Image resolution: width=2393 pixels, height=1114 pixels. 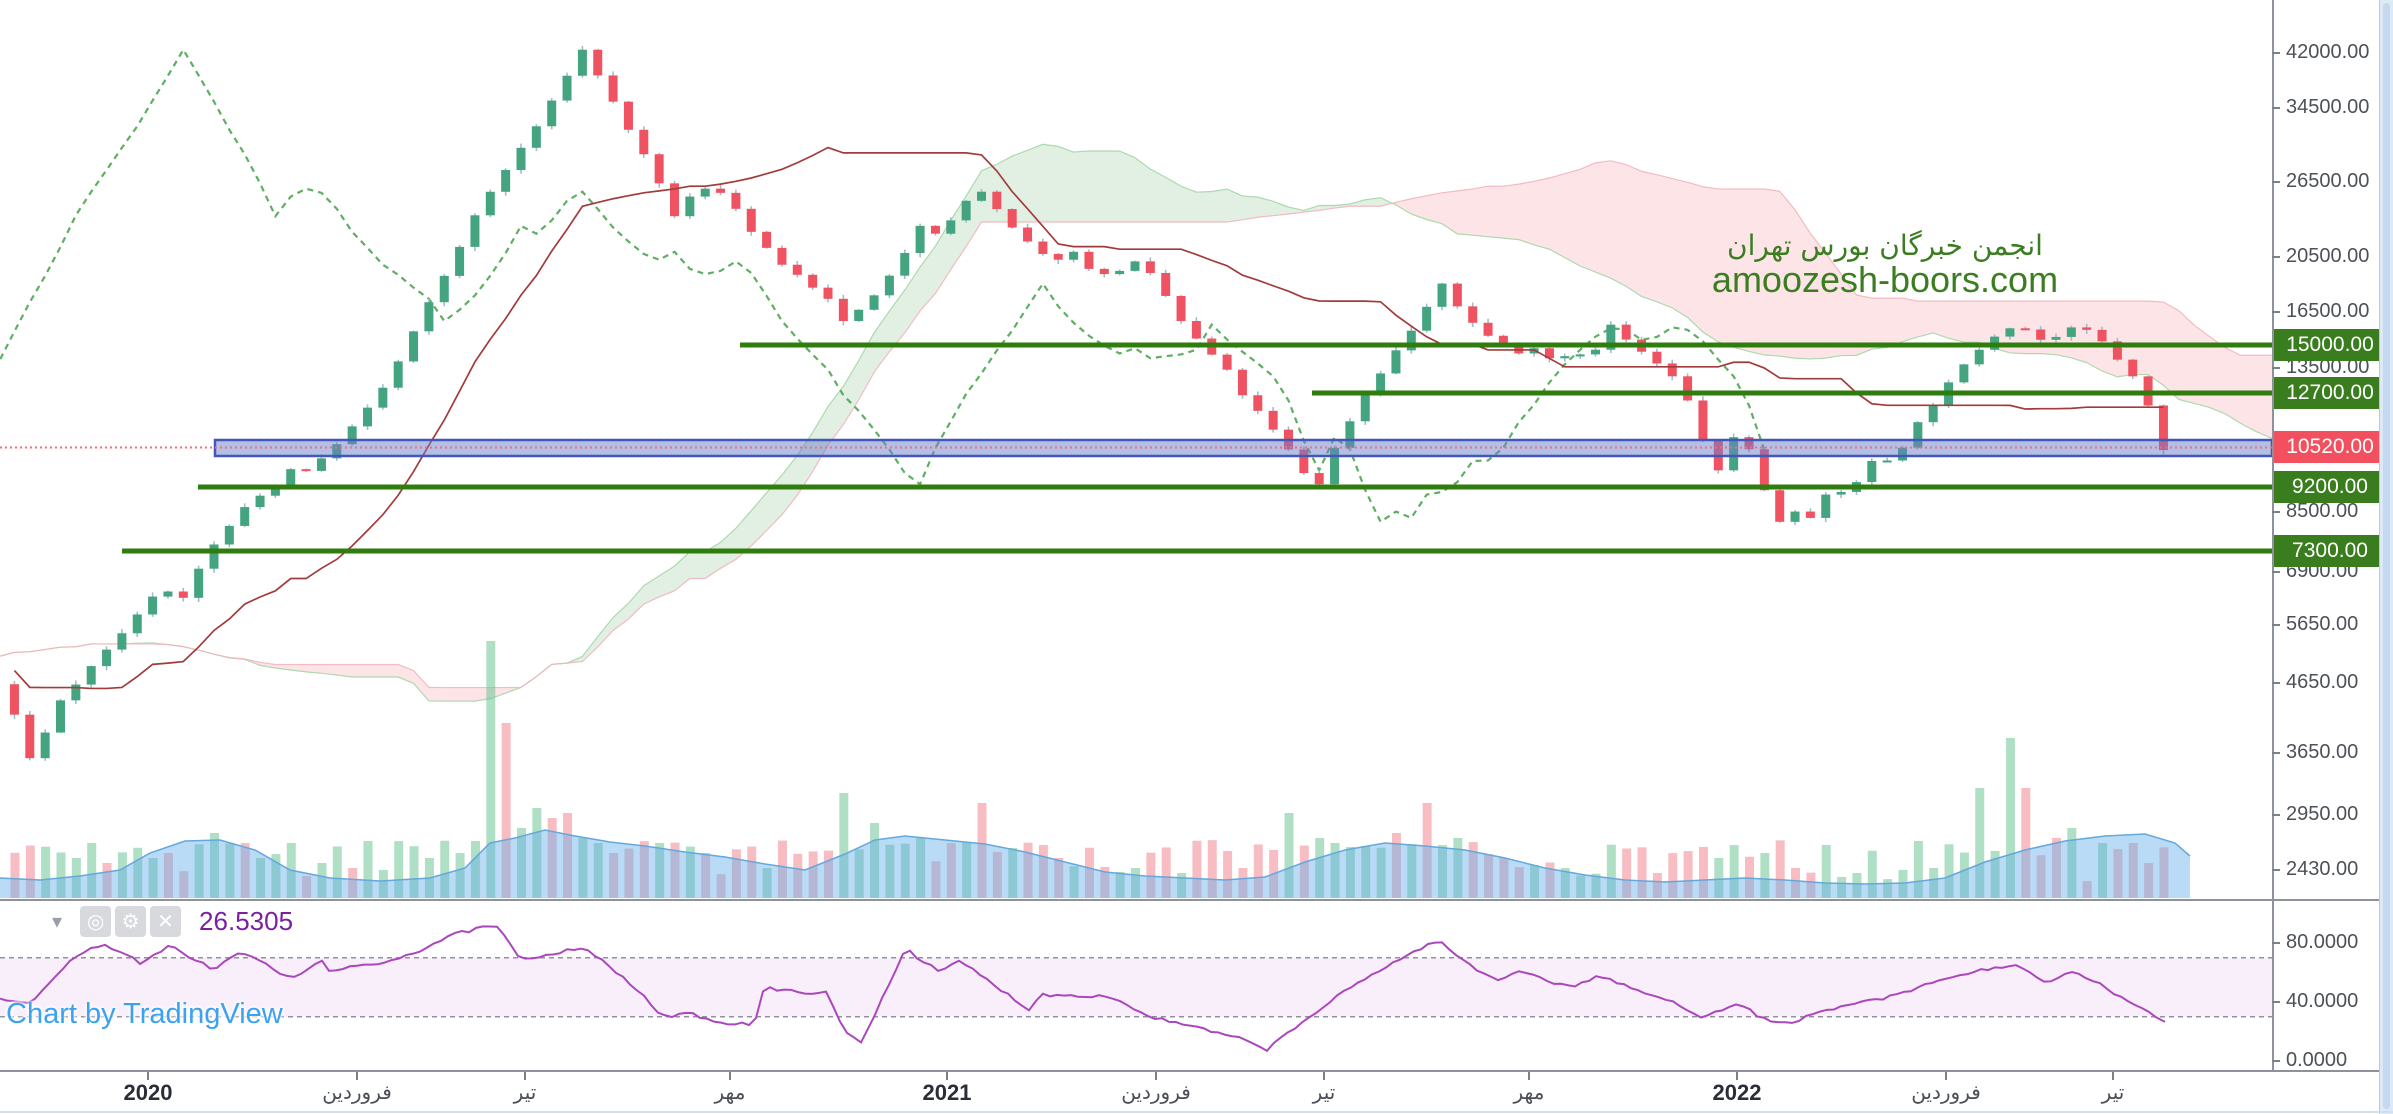 I want to click on volume-ma-area, so click(x=1095, y=864).